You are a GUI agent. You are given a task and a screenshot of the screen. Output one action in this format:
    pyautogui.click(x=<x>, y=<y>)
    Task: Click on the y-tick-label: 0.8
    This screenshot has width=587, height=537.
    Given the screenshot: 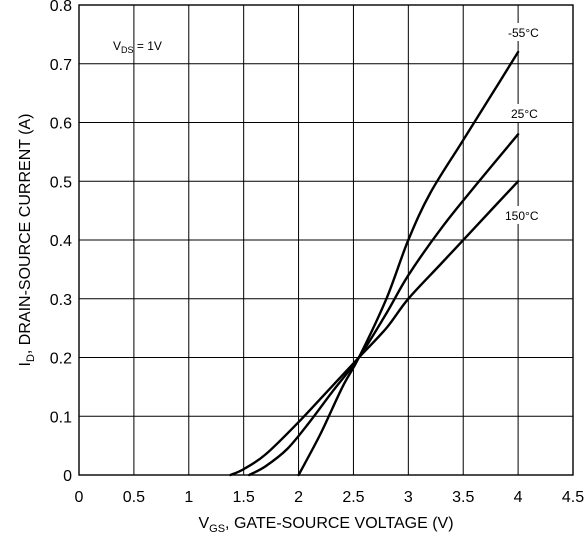 What is the action you would take?
    pyautogui.click(x=61, y=7)
    